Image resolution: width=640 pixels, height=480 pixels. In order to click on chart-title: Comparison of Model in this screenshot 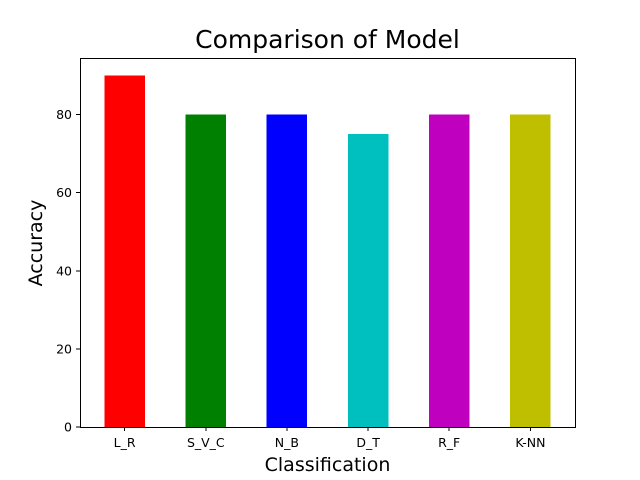, I will do `click(327, 39)`.